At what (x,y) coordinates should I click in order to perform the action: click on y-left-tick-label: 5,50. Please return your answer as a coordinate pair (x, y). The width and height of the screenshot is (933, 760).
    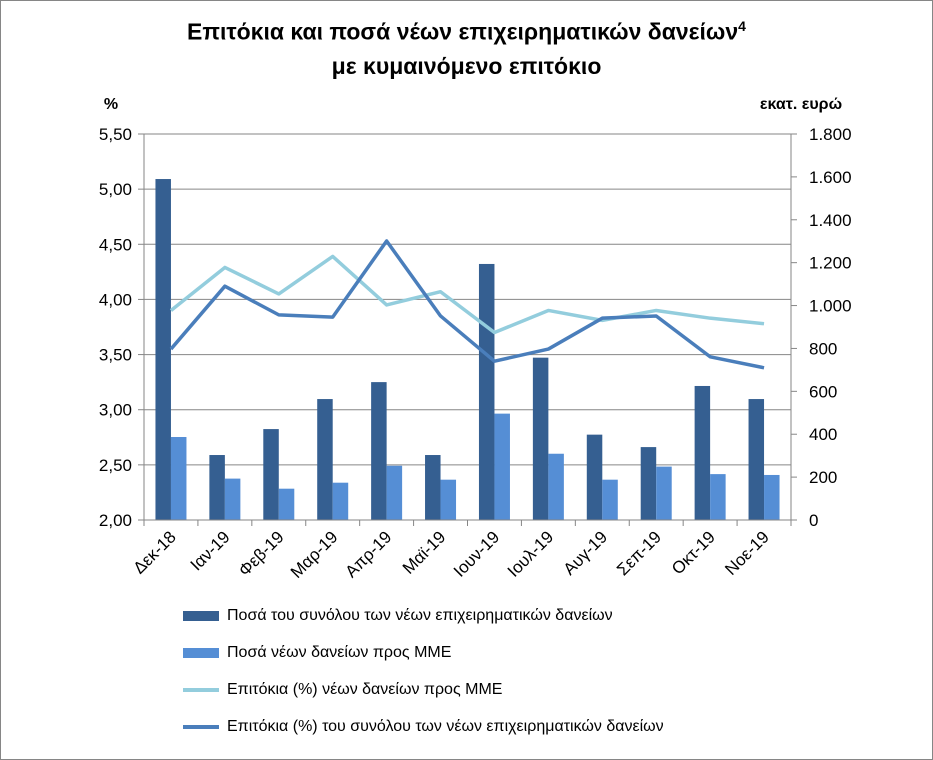
    Looking at the image, I should click on (115, 134).